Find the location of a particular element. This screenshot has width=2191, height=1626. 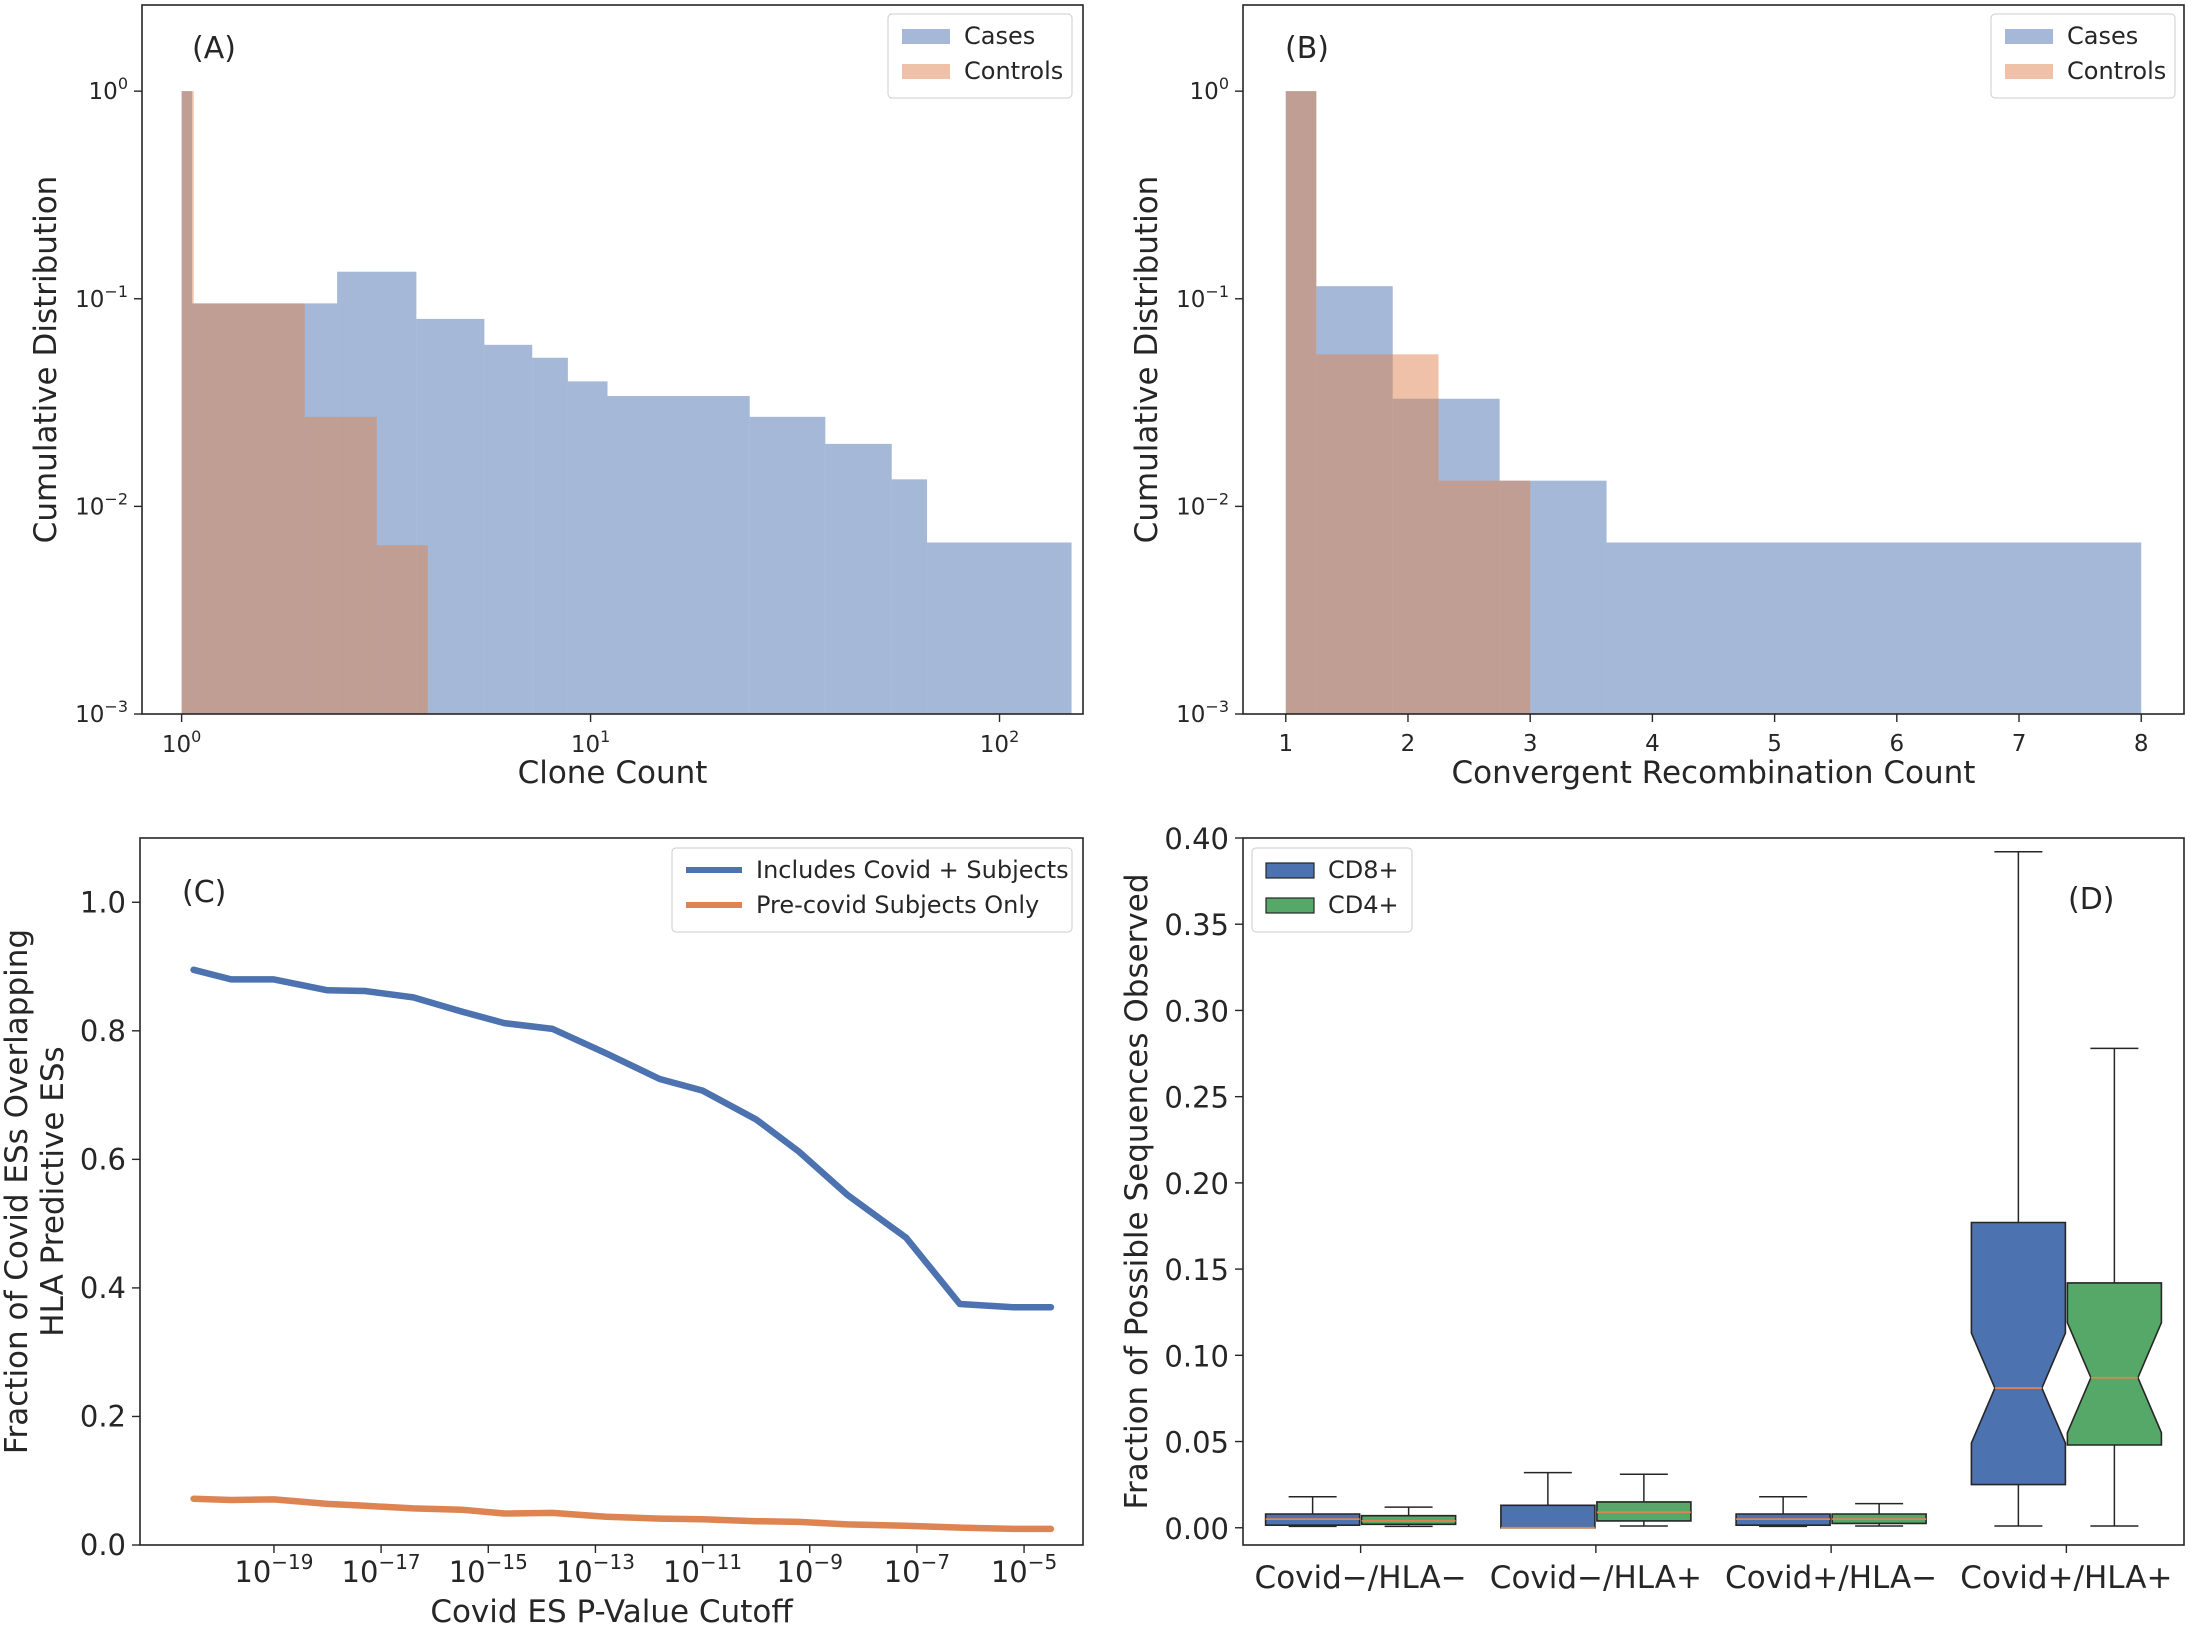

y-axis-label: Fraction of Possible Sequences Observed is located at coordinates (1137, 1191).